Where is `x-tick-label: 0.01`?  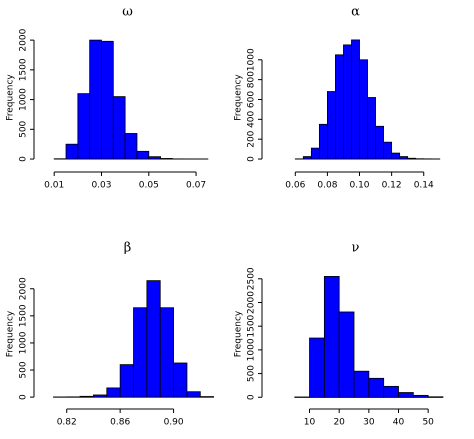 x-tick-label: 0.01 is located at coordinates (54, 186).